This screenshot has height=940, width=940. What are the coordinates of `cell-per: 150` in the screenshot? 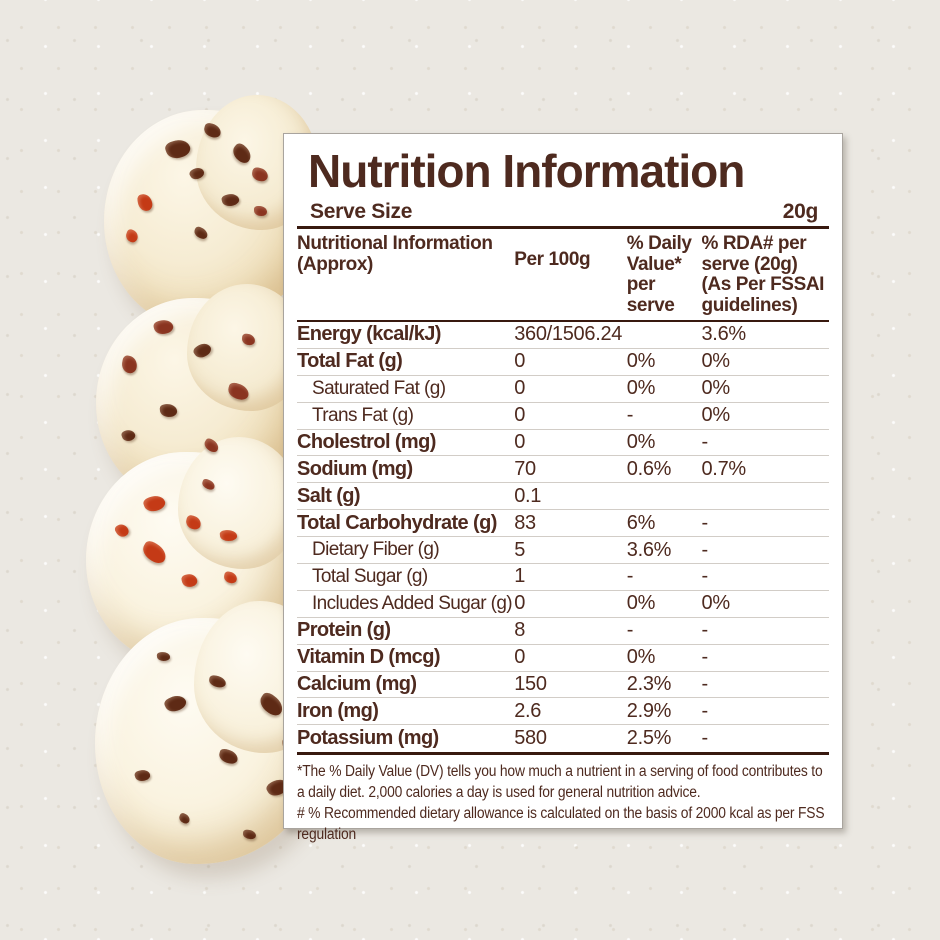 It's located at (530, 684).